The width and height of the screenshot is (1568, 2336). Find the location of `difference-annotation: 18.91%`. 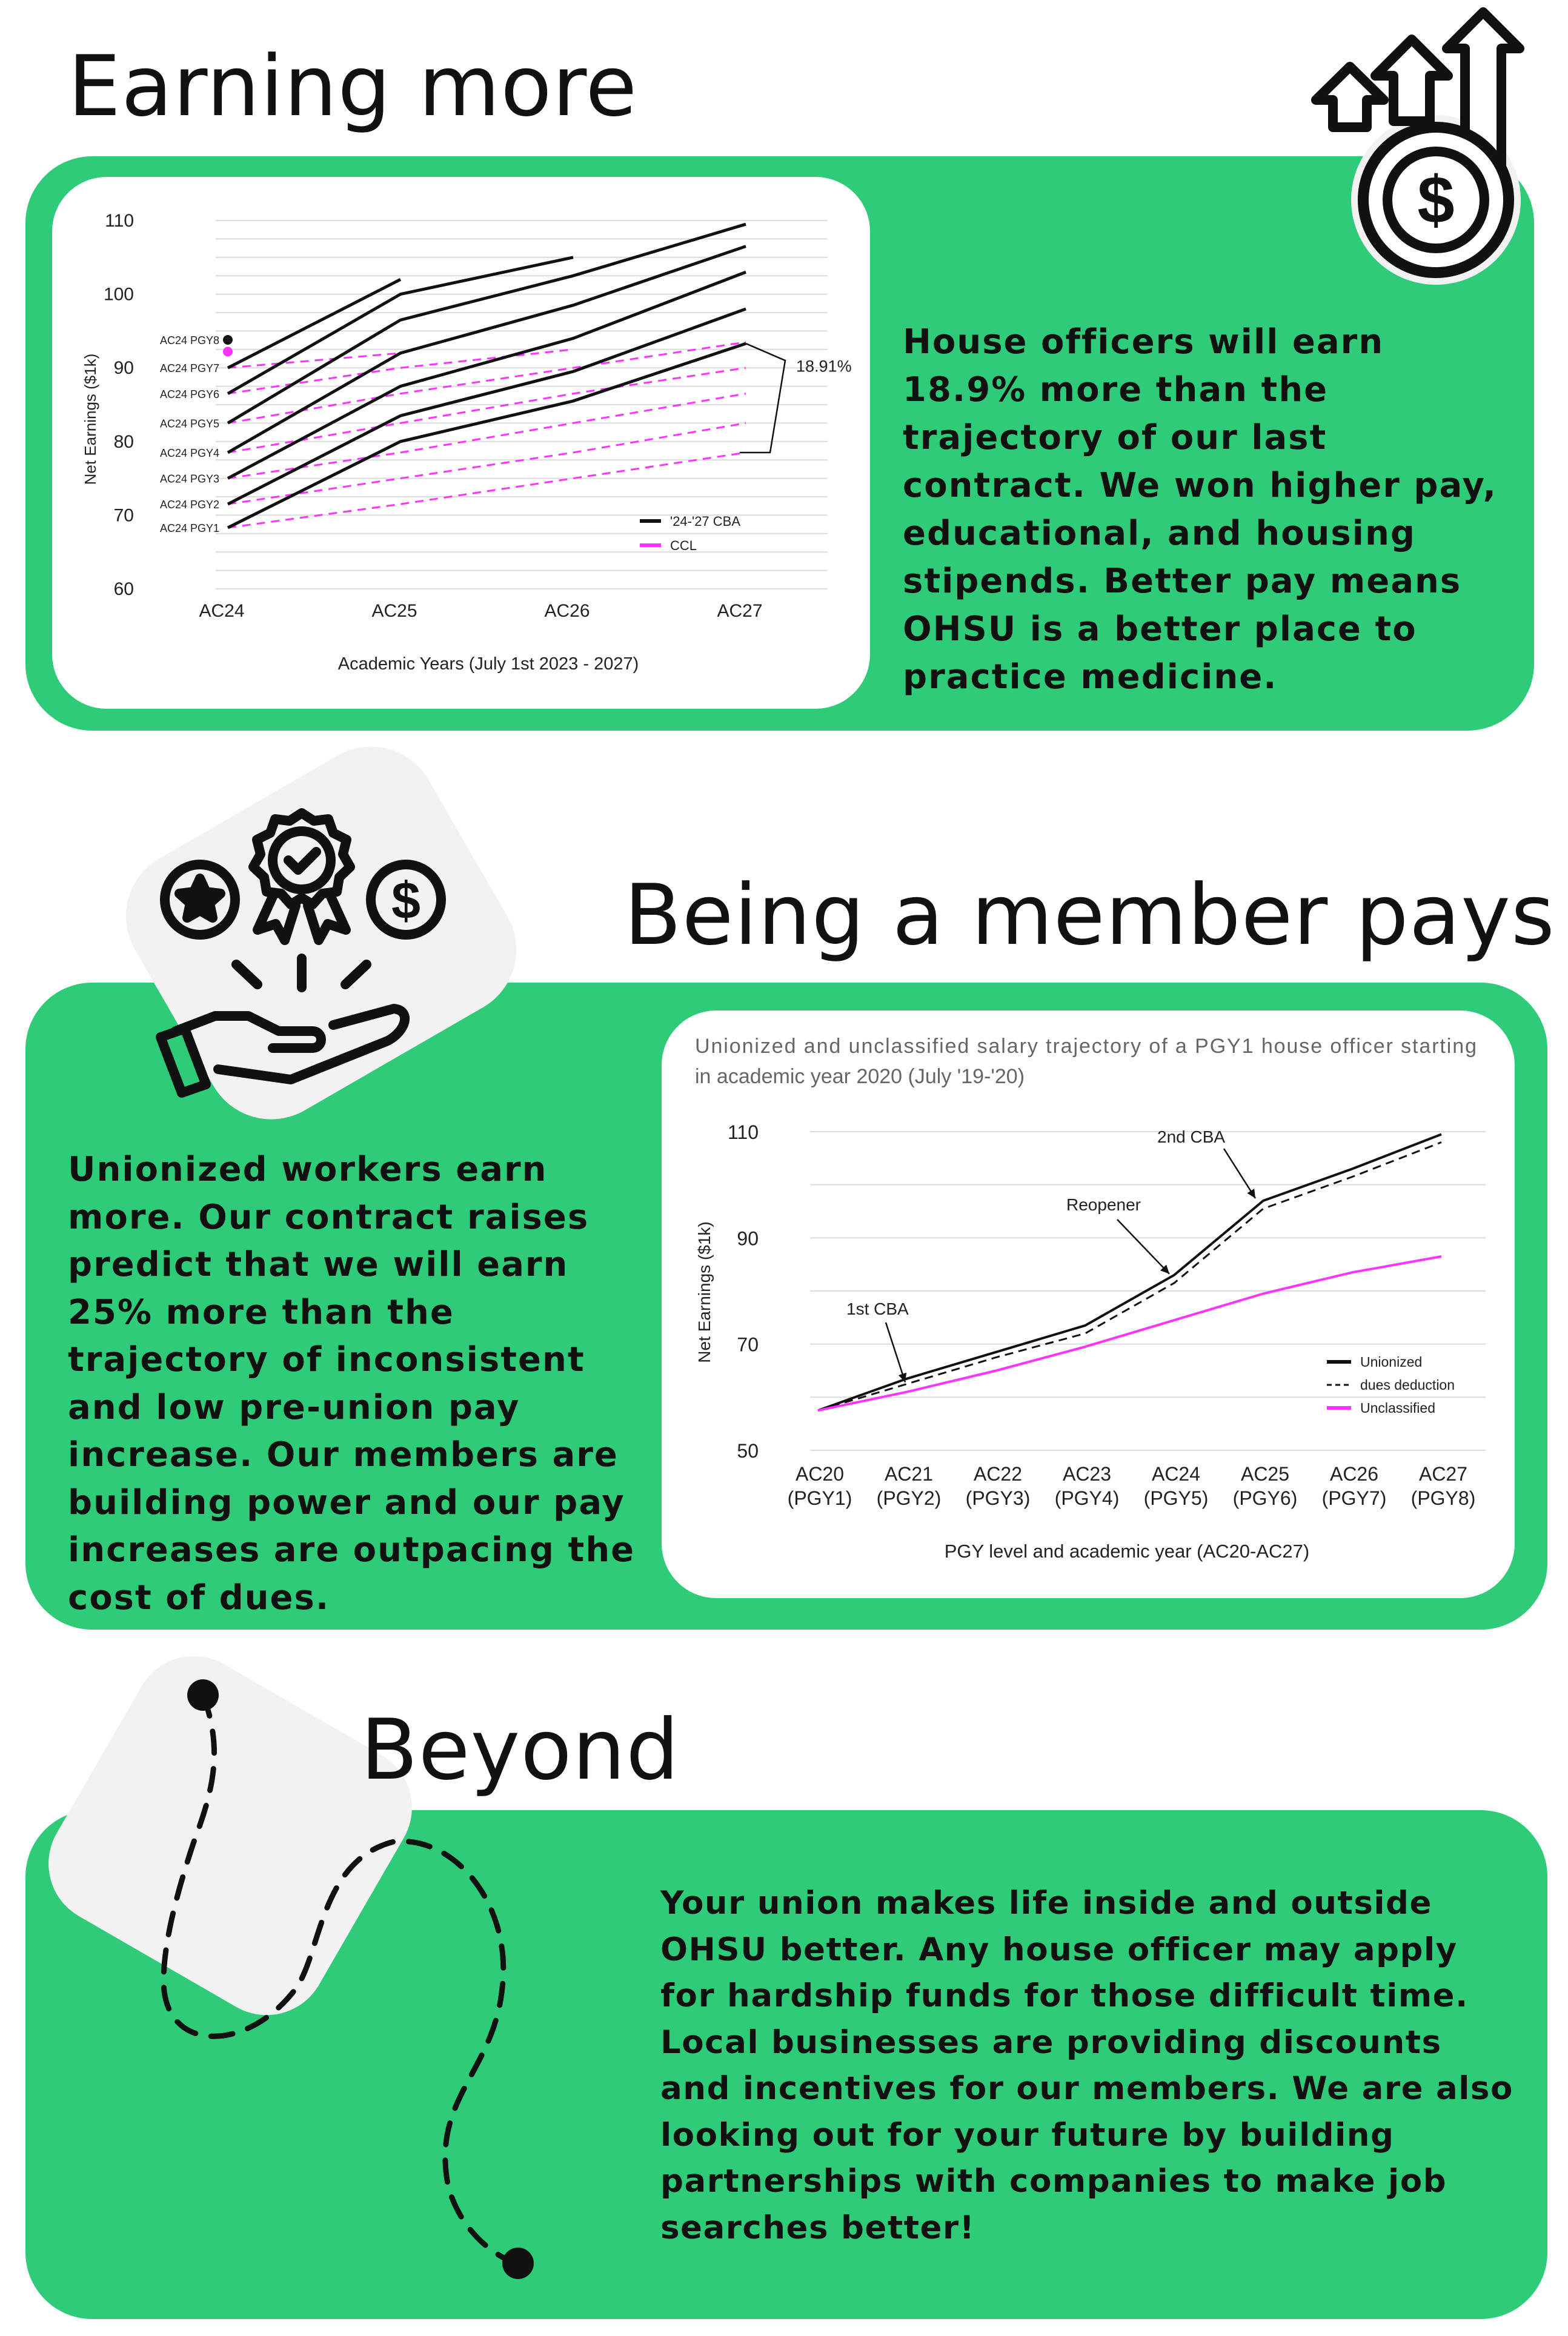

difference-annotation: 18.91% is located at coordinates (824, 366).